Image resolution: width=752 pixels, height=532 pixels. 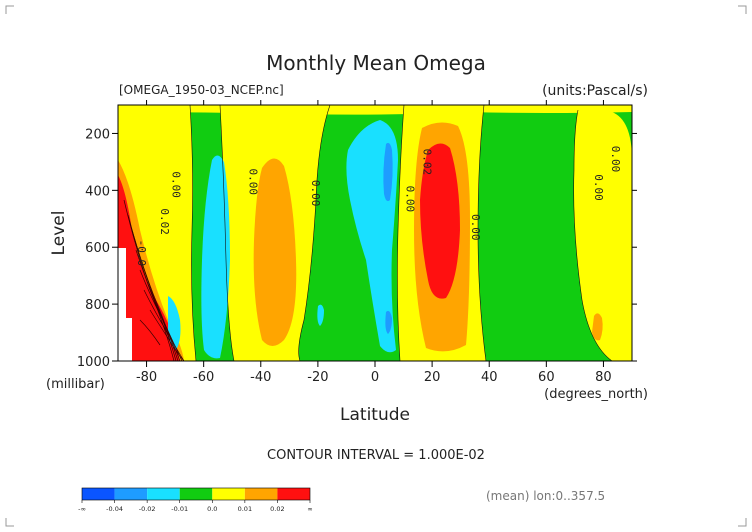 What do you see at coordinates (546, 377) in the screenshot?
I see `x-tick-label: 60` at bounding box center [546, 377].